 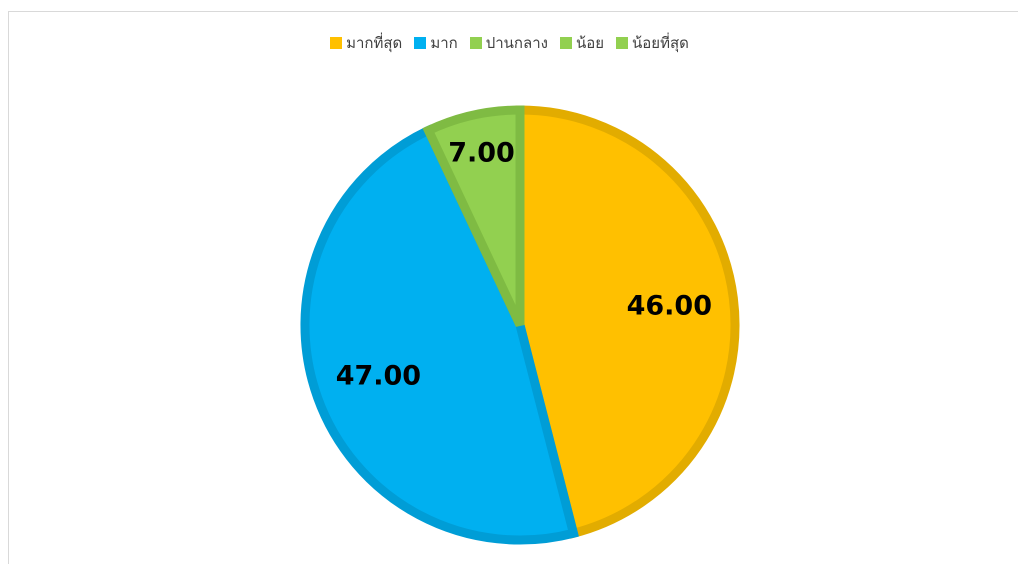 I want to click on legend-item: น้อยที่สุด, so click(x=652, y=43).